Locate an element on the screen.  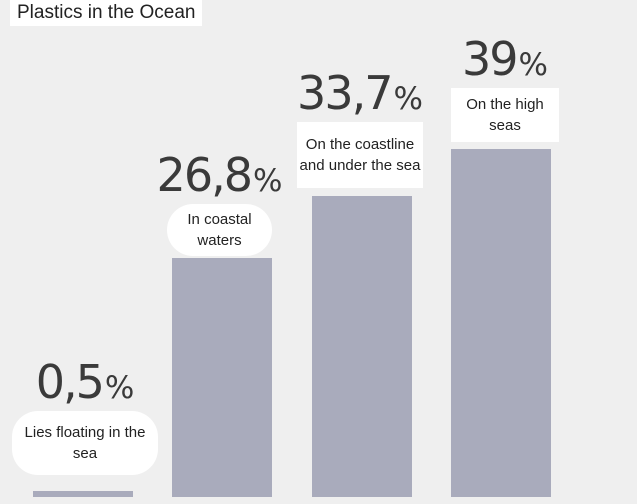
value-label: 39% is located at coordinates (505, 59).